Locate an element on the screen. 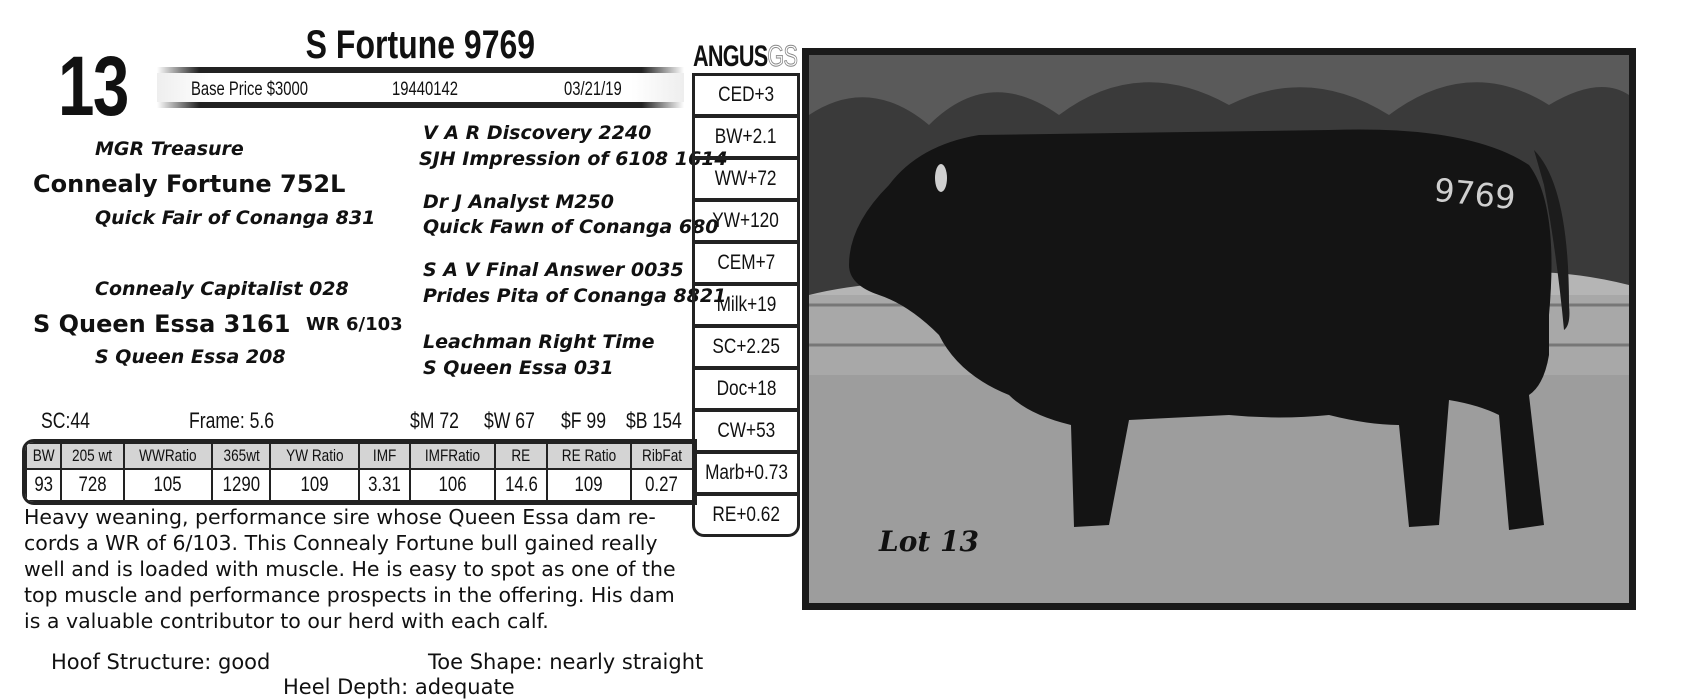  info-bar: Base Price $3000 19440142 03/21/19 is located at coordinates (420, 87).